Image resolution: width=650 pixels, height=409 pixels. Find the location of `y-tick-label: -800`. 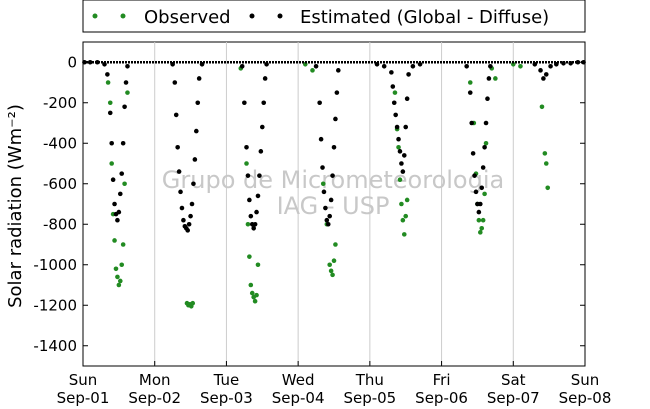

y-tick-label: -800 is located at coordinates (60, 224).